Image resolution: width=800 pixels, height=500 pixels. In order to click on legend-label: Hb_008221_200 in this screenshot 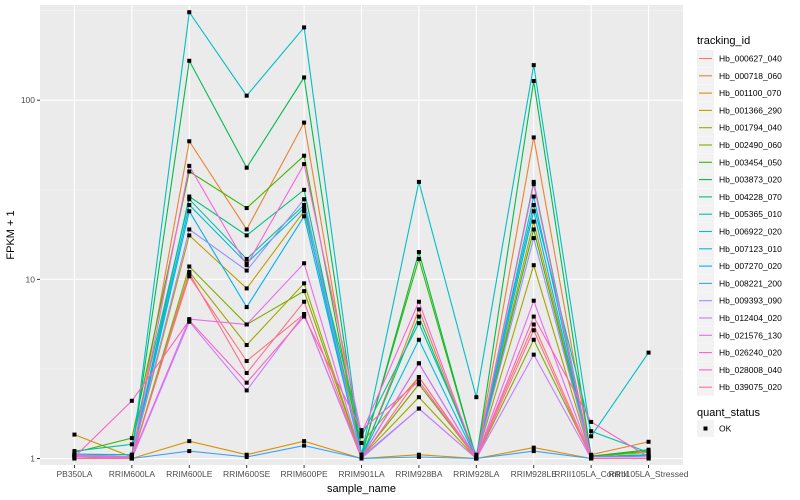, I will do `click(750, 283)`.